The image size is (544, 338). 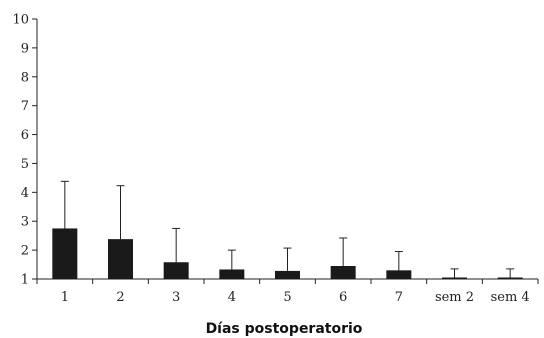 What do you see at coordinates (25, 193) in the screenshot?
I see `y-tick-label: 4` at bounding box center [25, 193].